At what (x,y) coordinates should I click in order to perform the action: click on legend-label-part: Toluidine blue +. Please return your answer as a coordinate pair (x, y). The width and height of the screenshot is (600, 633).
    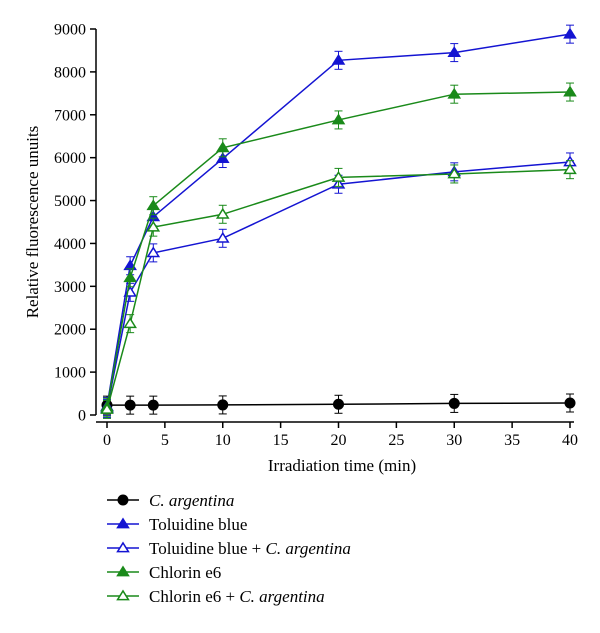
    Looking at the image, I should click on (207, 548).